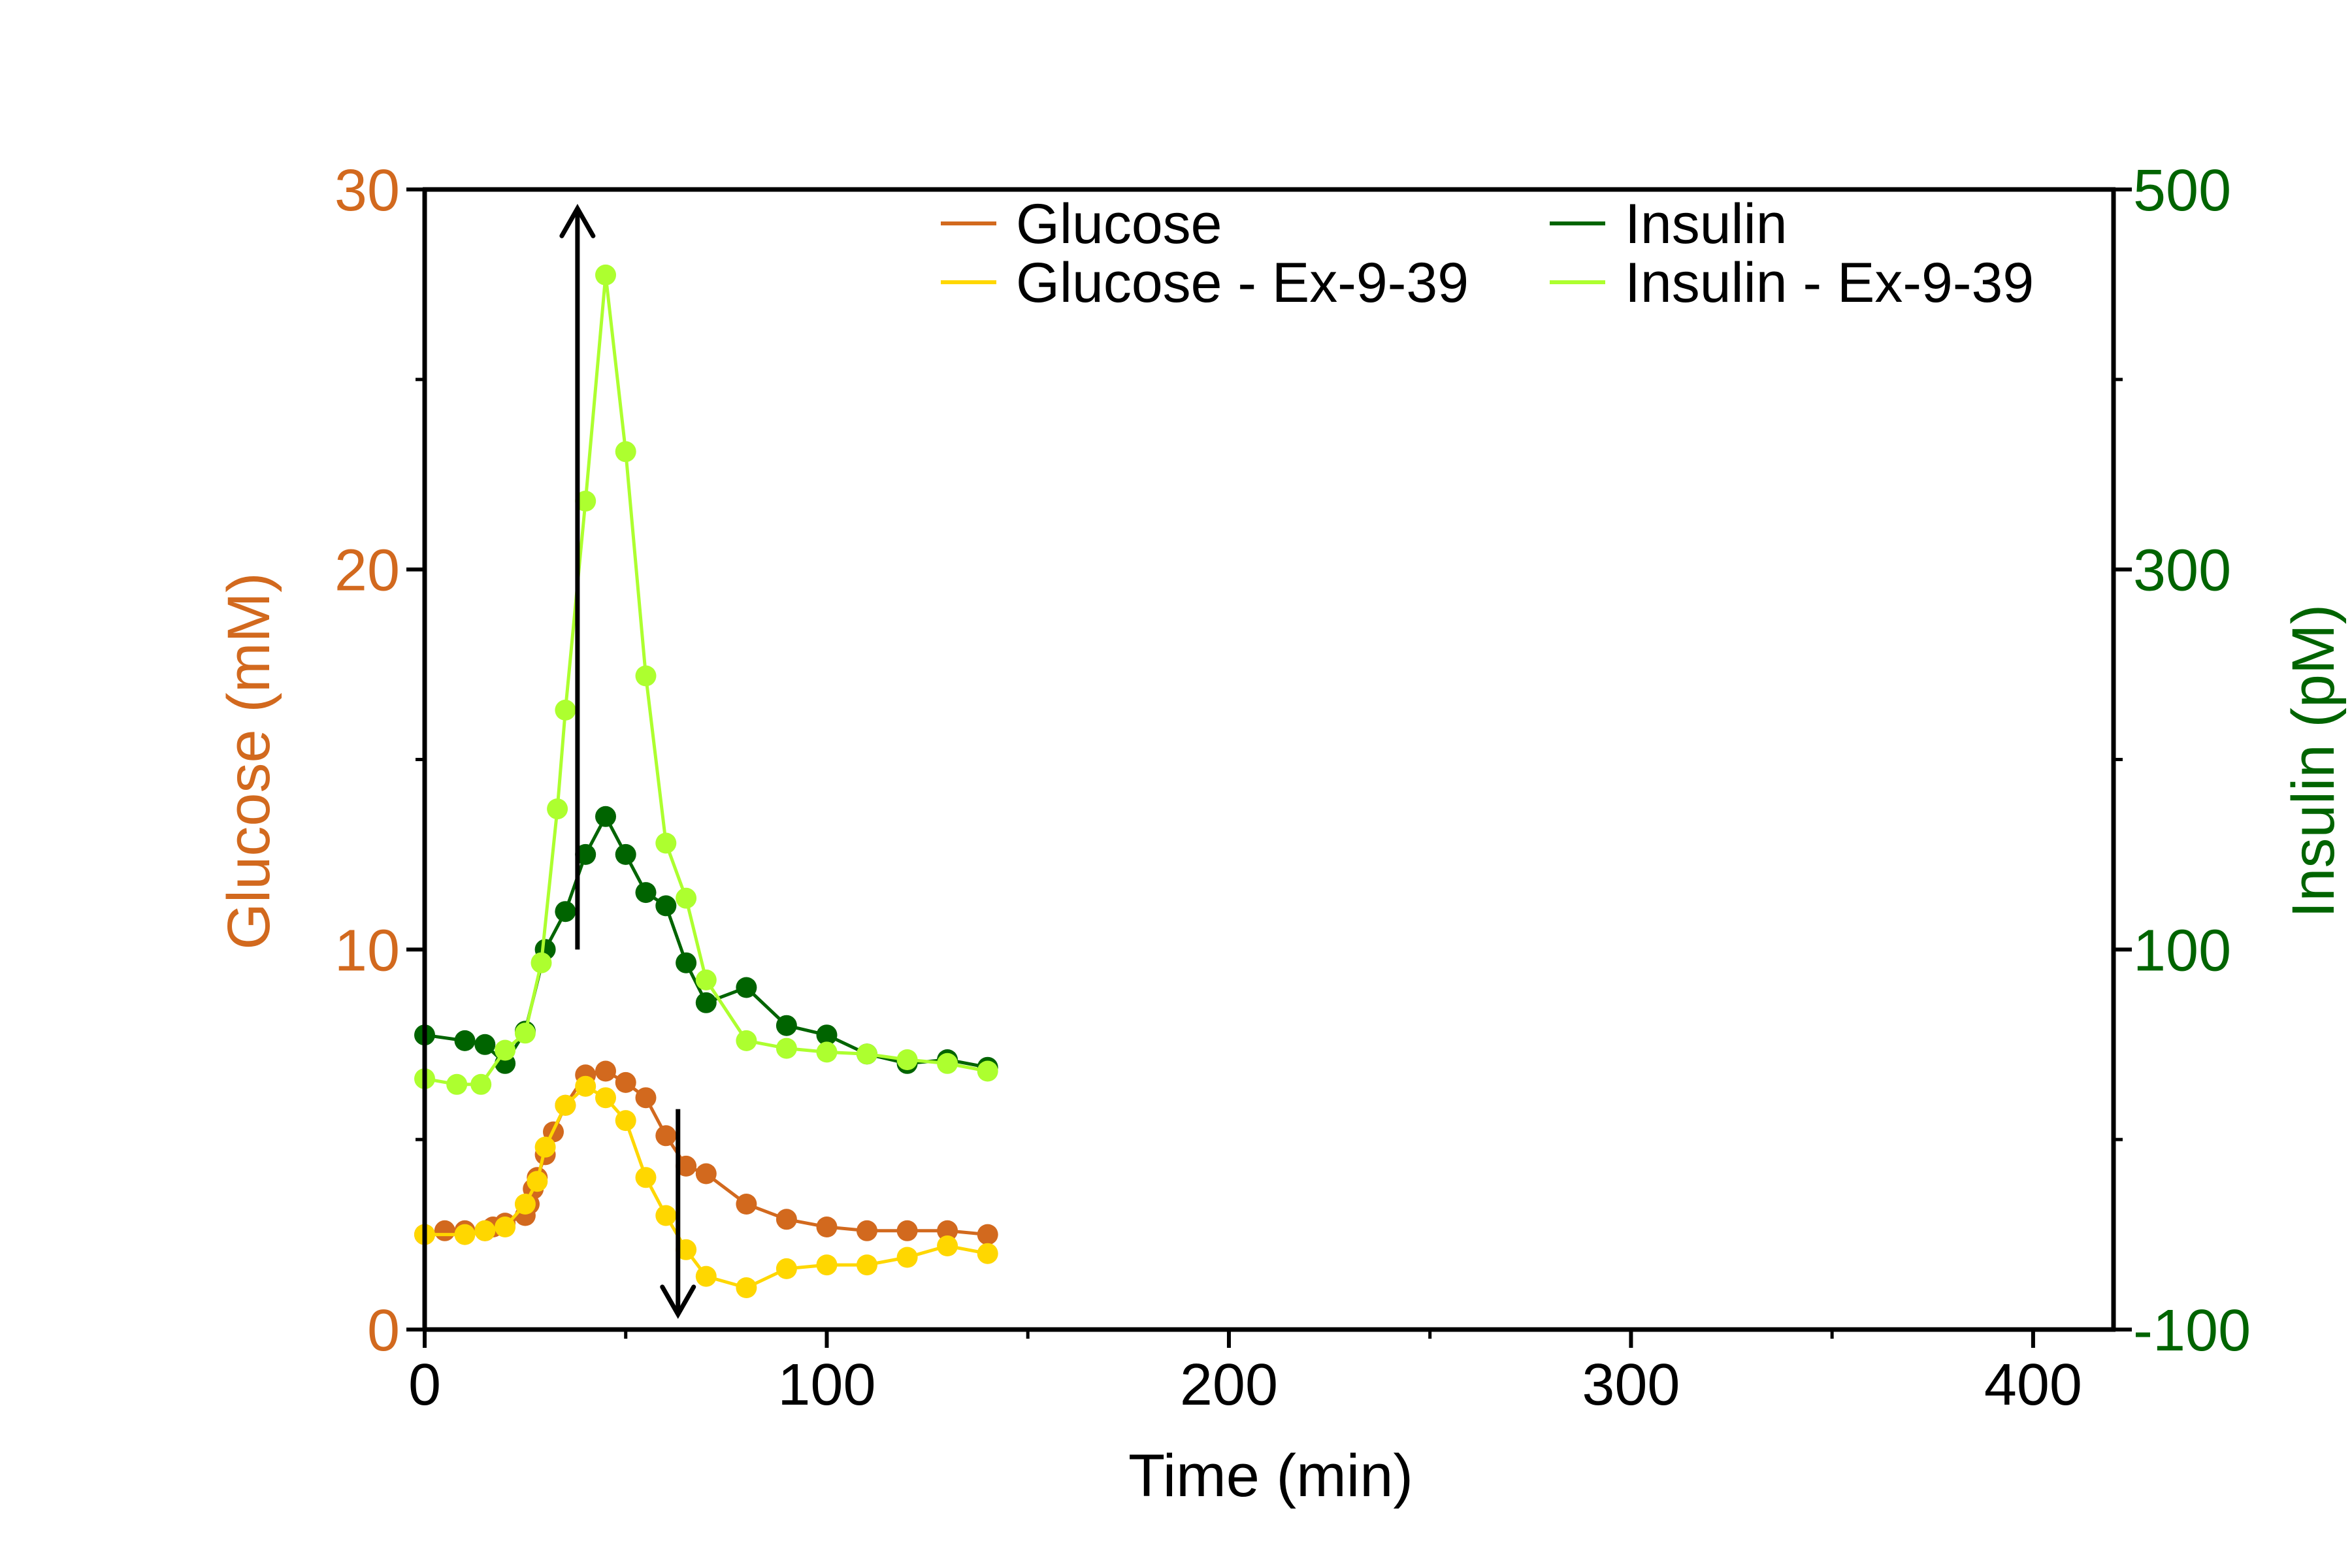 Image resolution: width=2352 pixels, height=1568 pixels. I want to click on y-right-tick-label: -100, so click(2192, 1331).